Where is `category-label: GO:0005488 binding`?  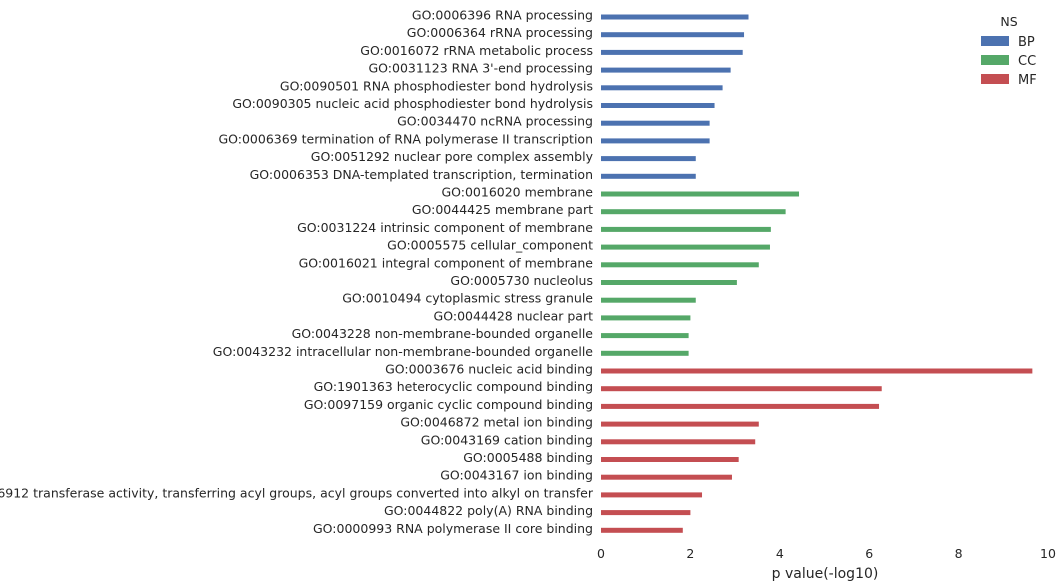
category-label: GO:0005488 binding is located at coordinates (528, 457).